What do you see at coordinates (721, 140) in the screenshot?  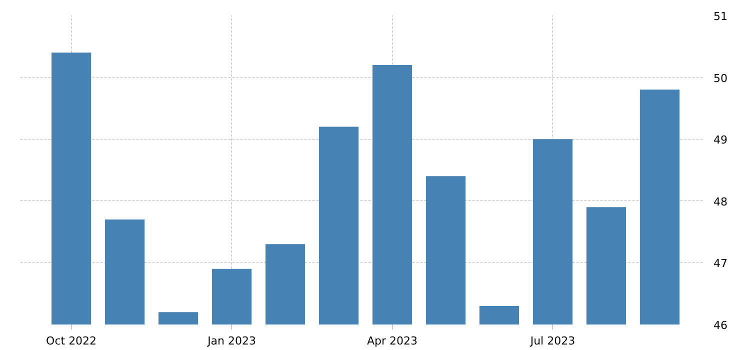 I see `y-tick-label: 49` at bounding box center [721, 140].